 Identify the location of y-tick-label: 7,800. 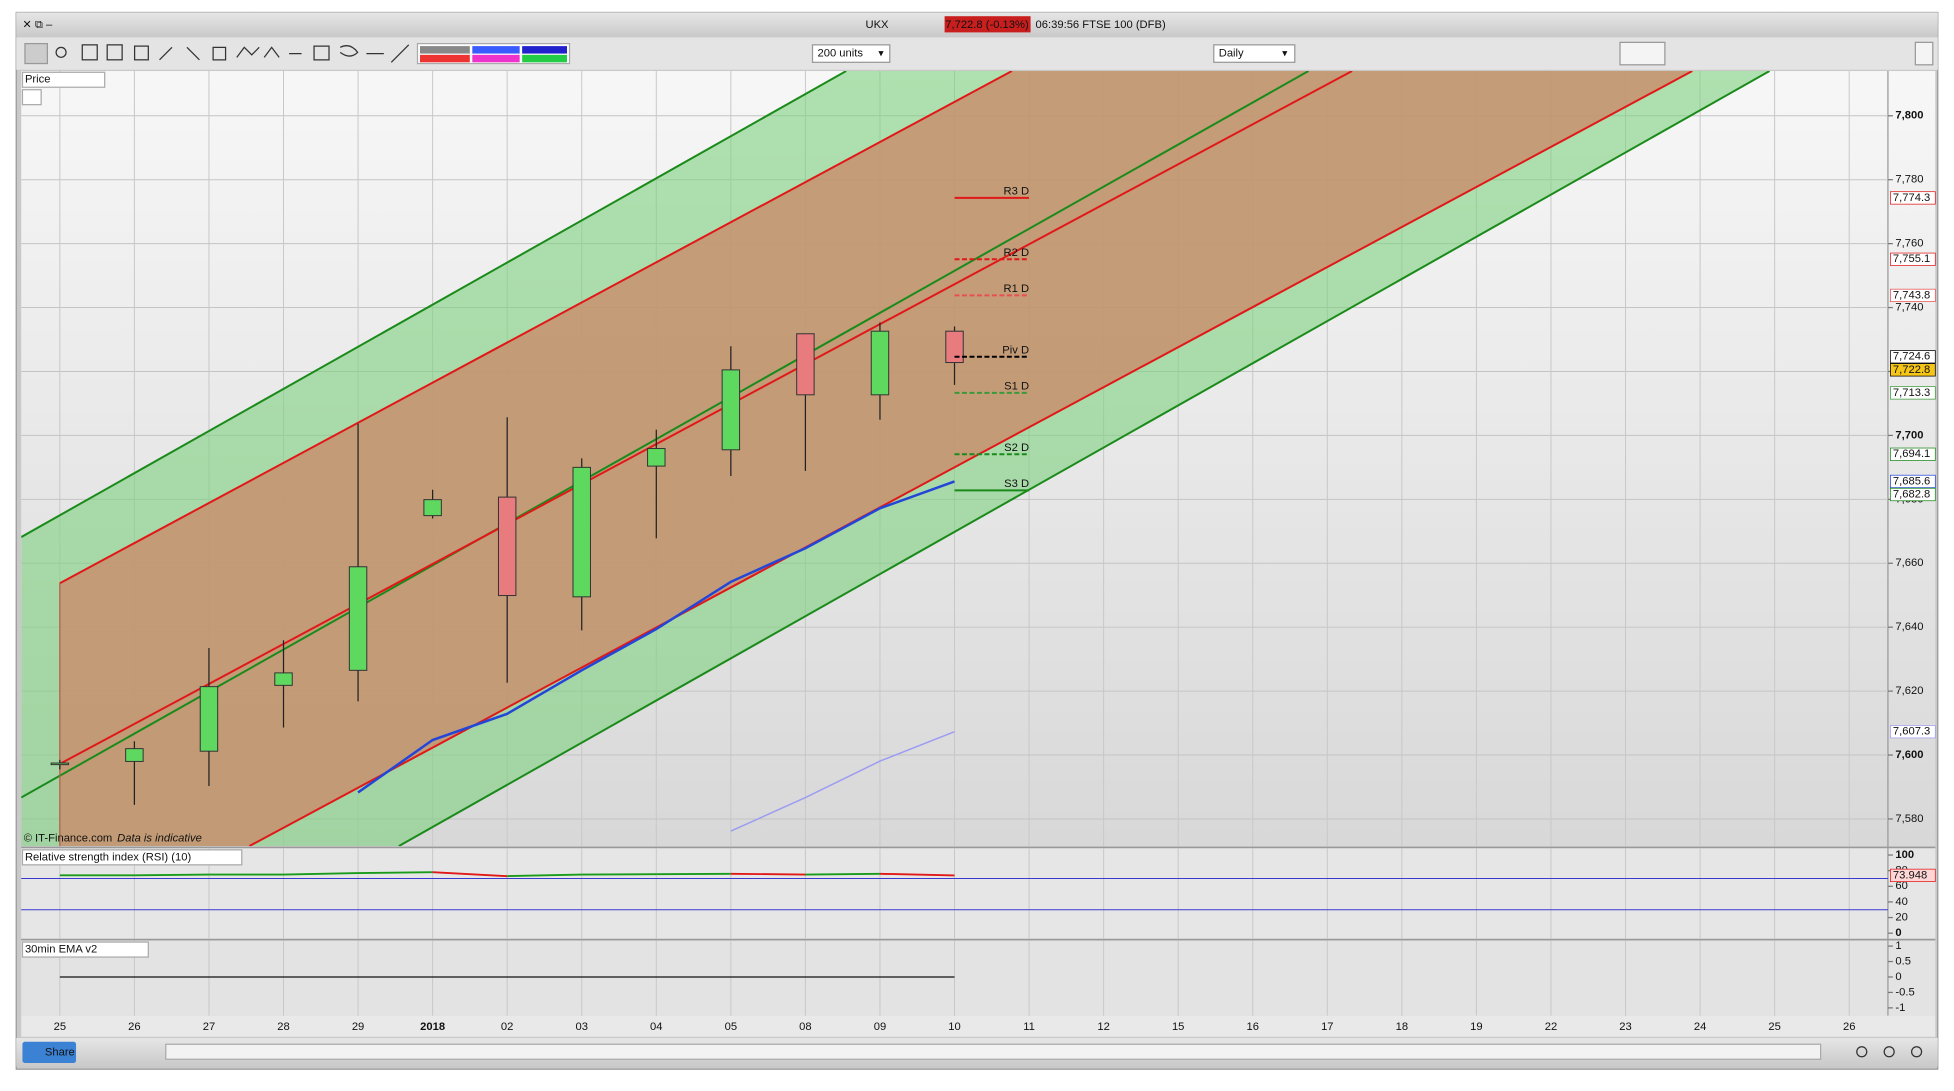
(1909, 116).